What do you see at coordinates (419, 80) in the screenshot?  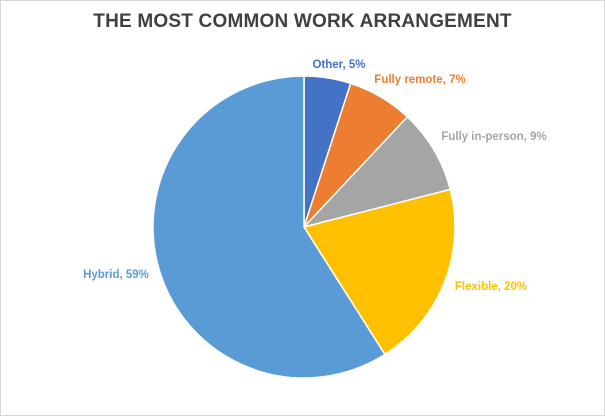 I see `data-label-fully-remote: Fully remote, 7%` at bounding box center [419, 80].